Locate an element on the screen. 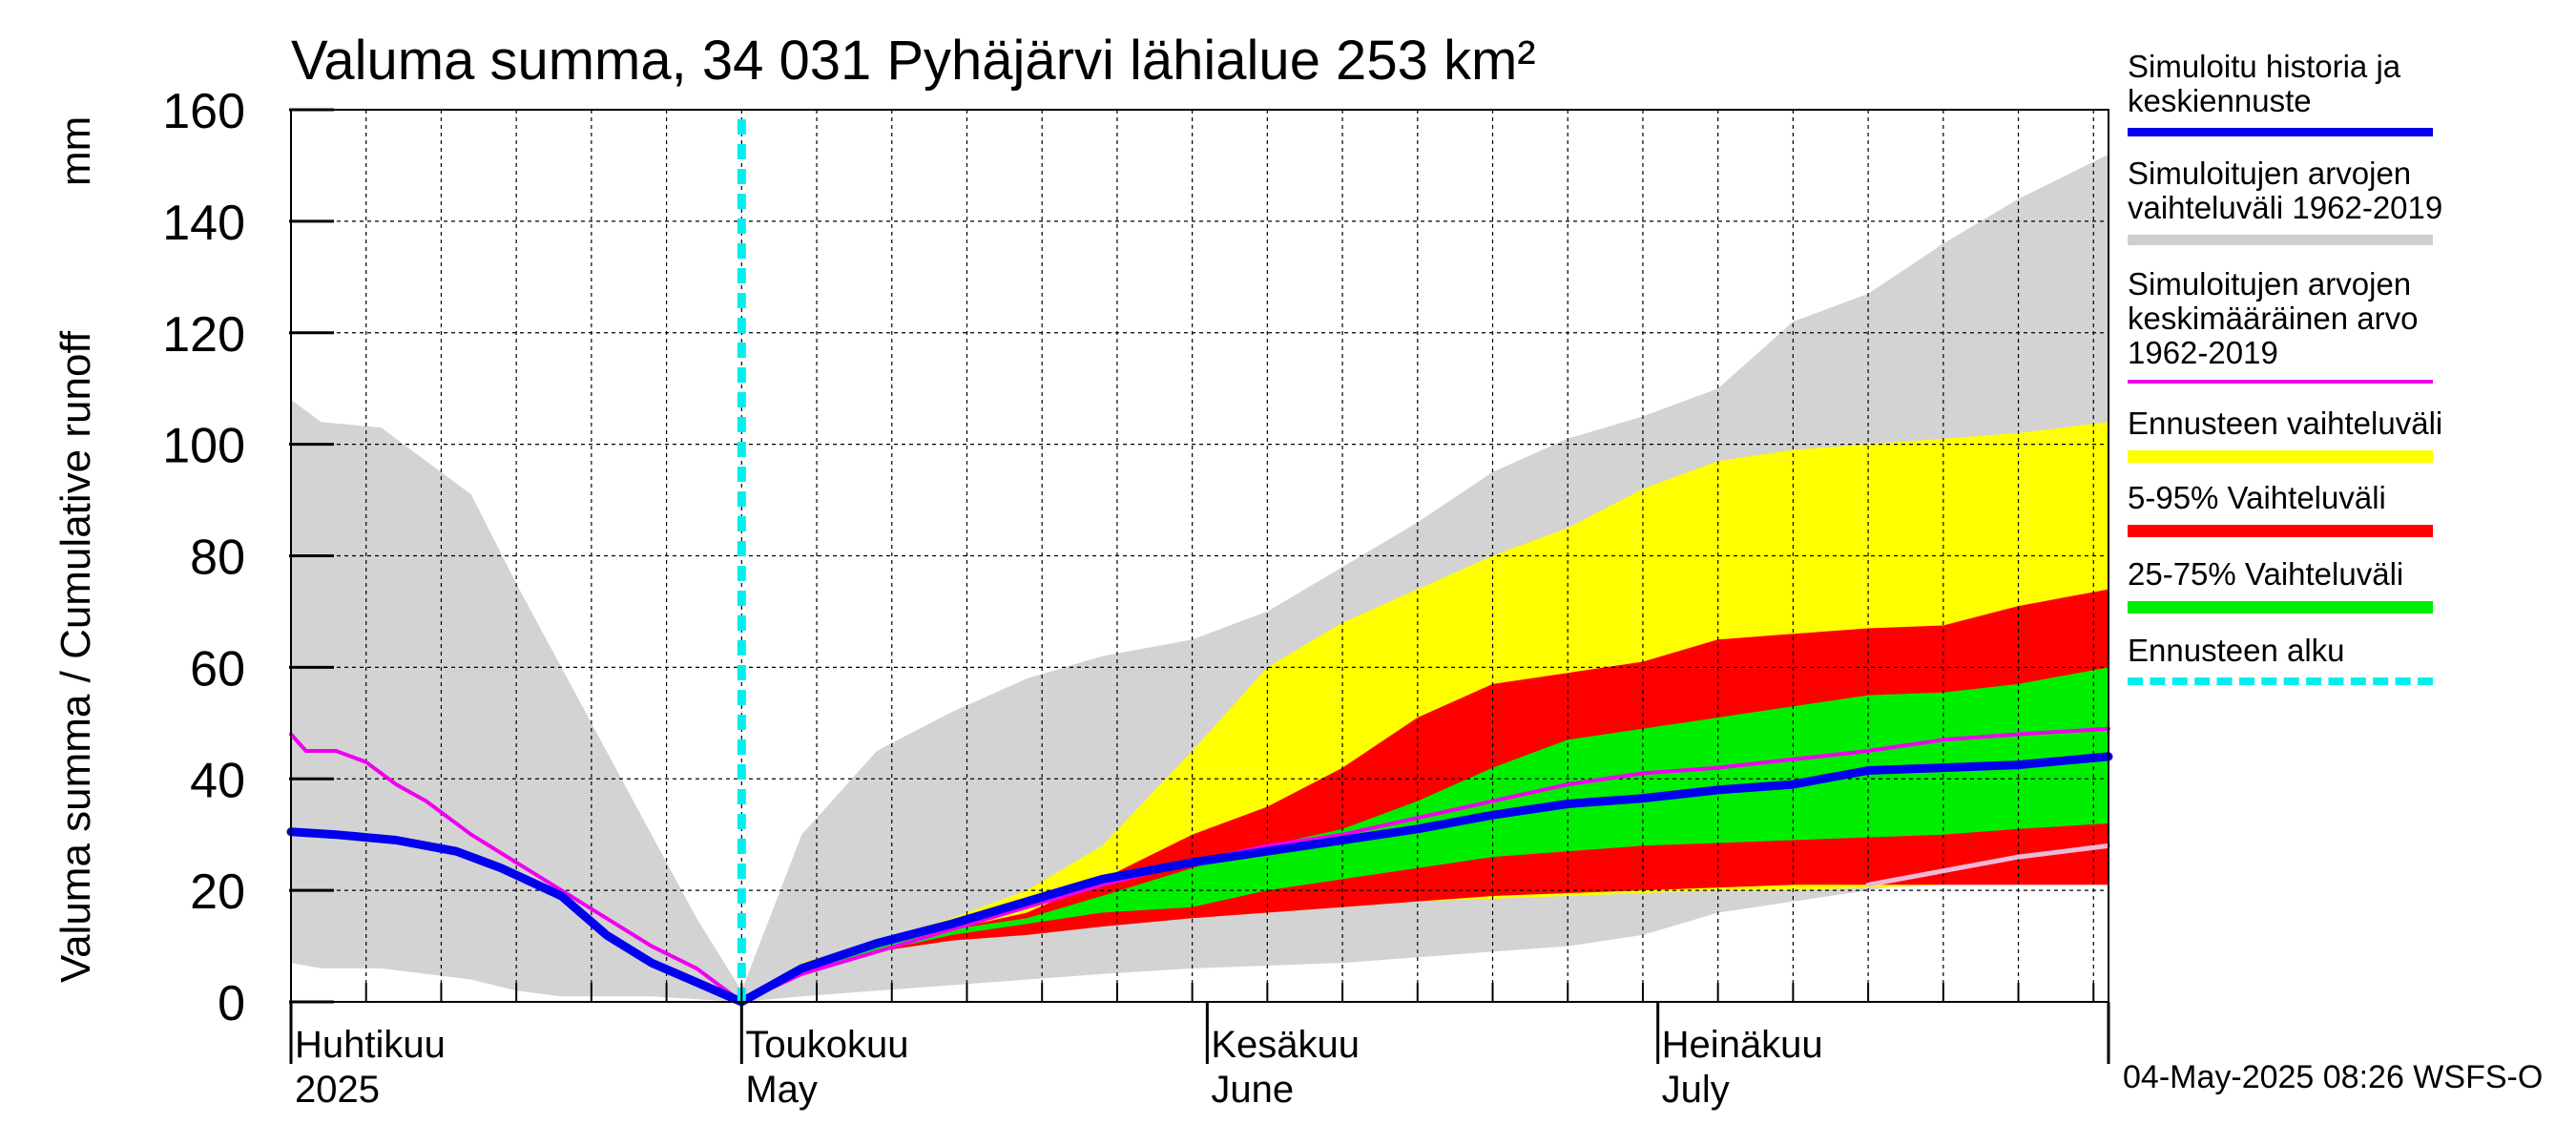 The image size is (2576, 1145). legend-item-5-95: 5-95% Vaihteluväli is located at coordinates (2337, 508).